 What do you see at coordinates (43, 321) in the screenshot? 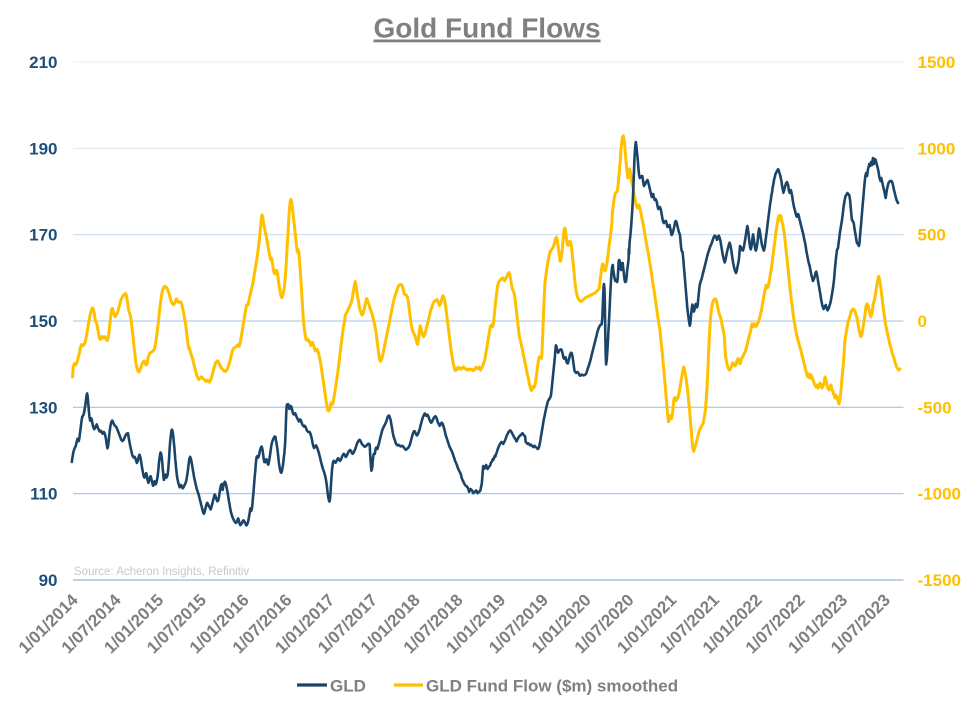
I see `svg-text: 150` at bounding box center [43, 321].